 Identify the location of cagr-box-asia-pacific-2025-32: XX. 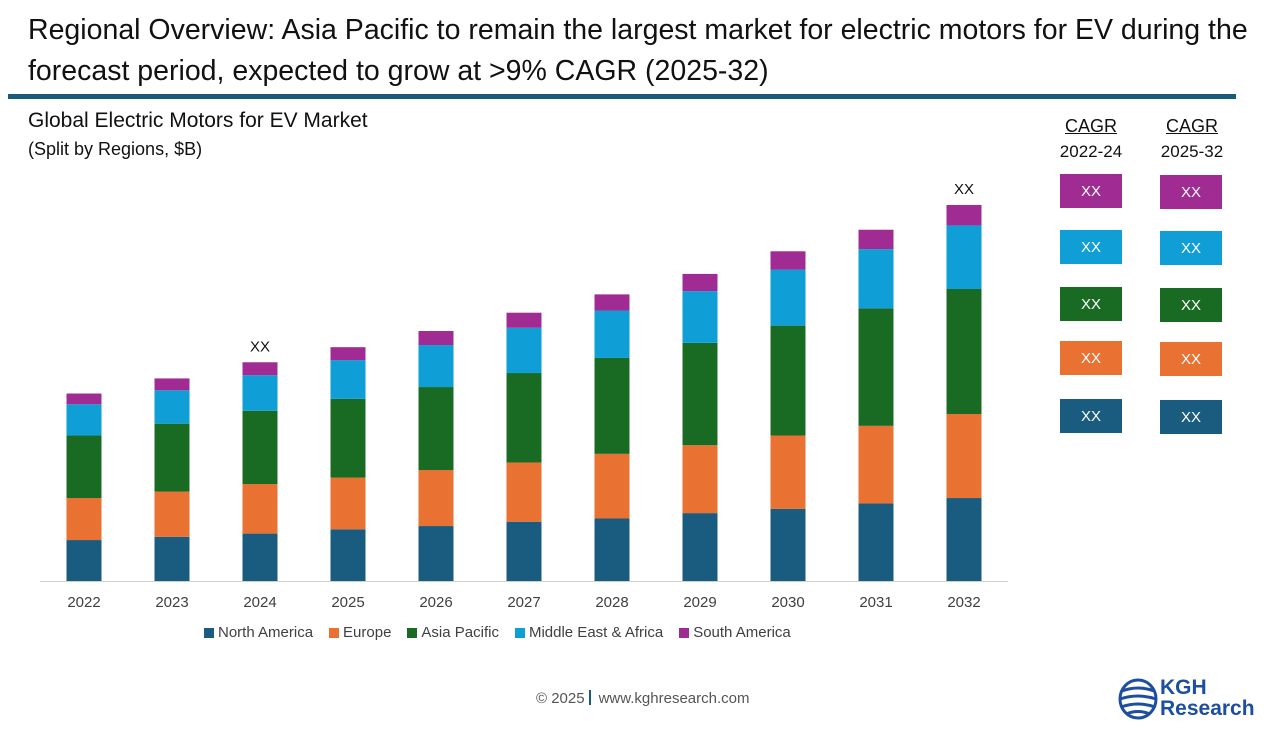
(1191, 305).